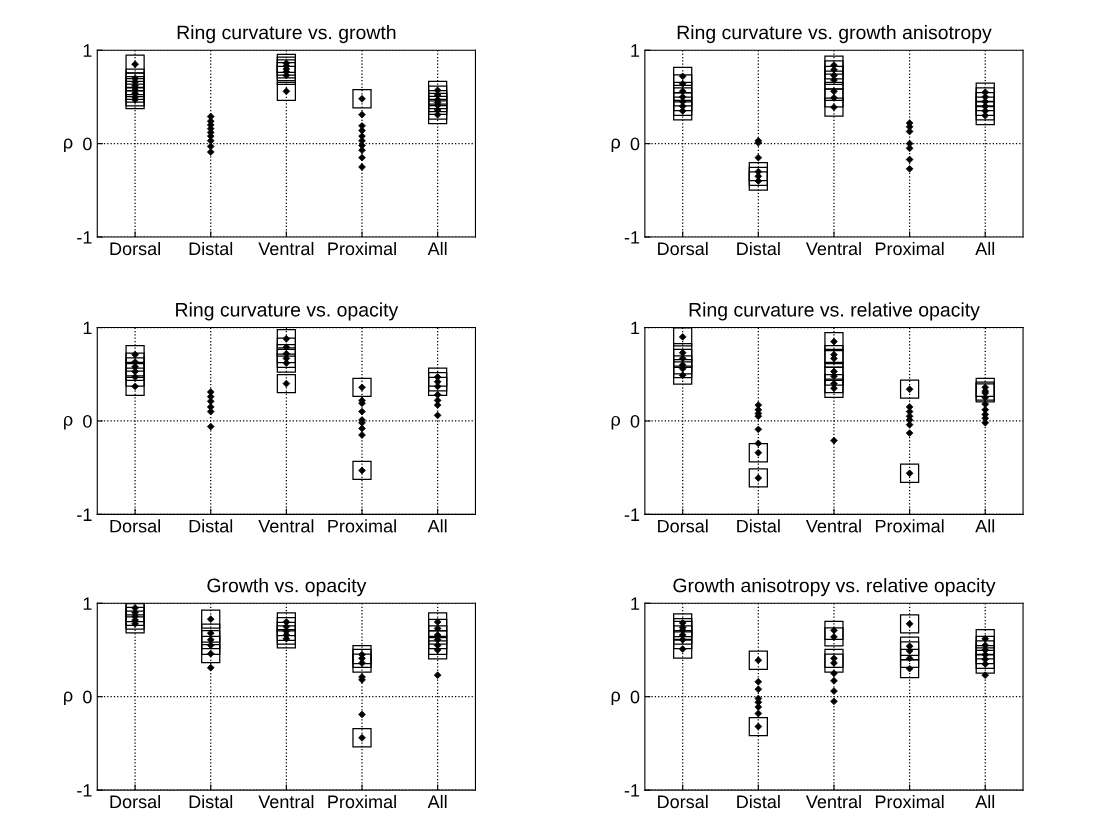 This screenshot has width=1093, height=823. Describe the element at coordinates (287, 587) in the screenshot. I see `chart-title: Growth vs. opacity` at that location.